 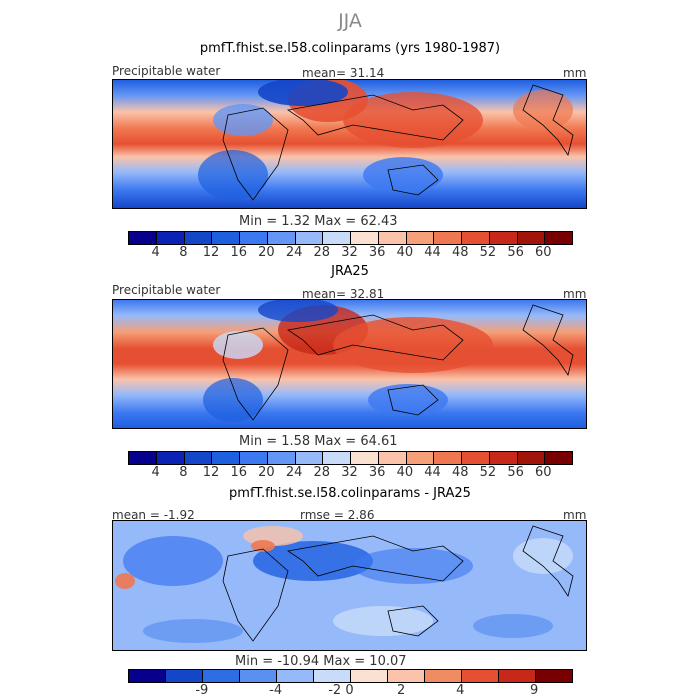 What do you see at coordinates (318, 221) in the screenshot?
I see `panel1-minmax: Min = 1.32 Max = 62.43` at bounding box center [318, 221].